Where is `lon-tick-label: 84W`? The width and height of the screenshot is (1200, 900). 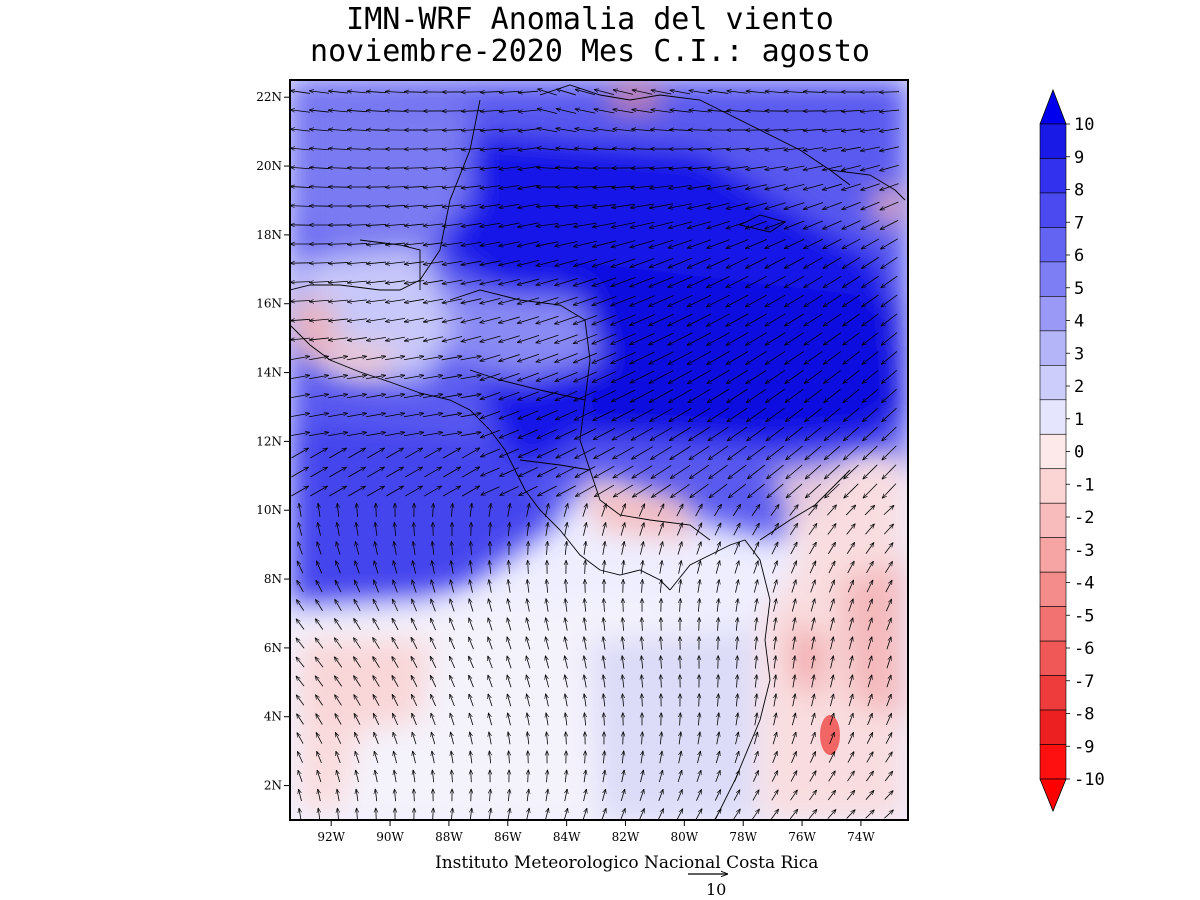 lon-tick-label: 84W is located at coordinates (567, 837).